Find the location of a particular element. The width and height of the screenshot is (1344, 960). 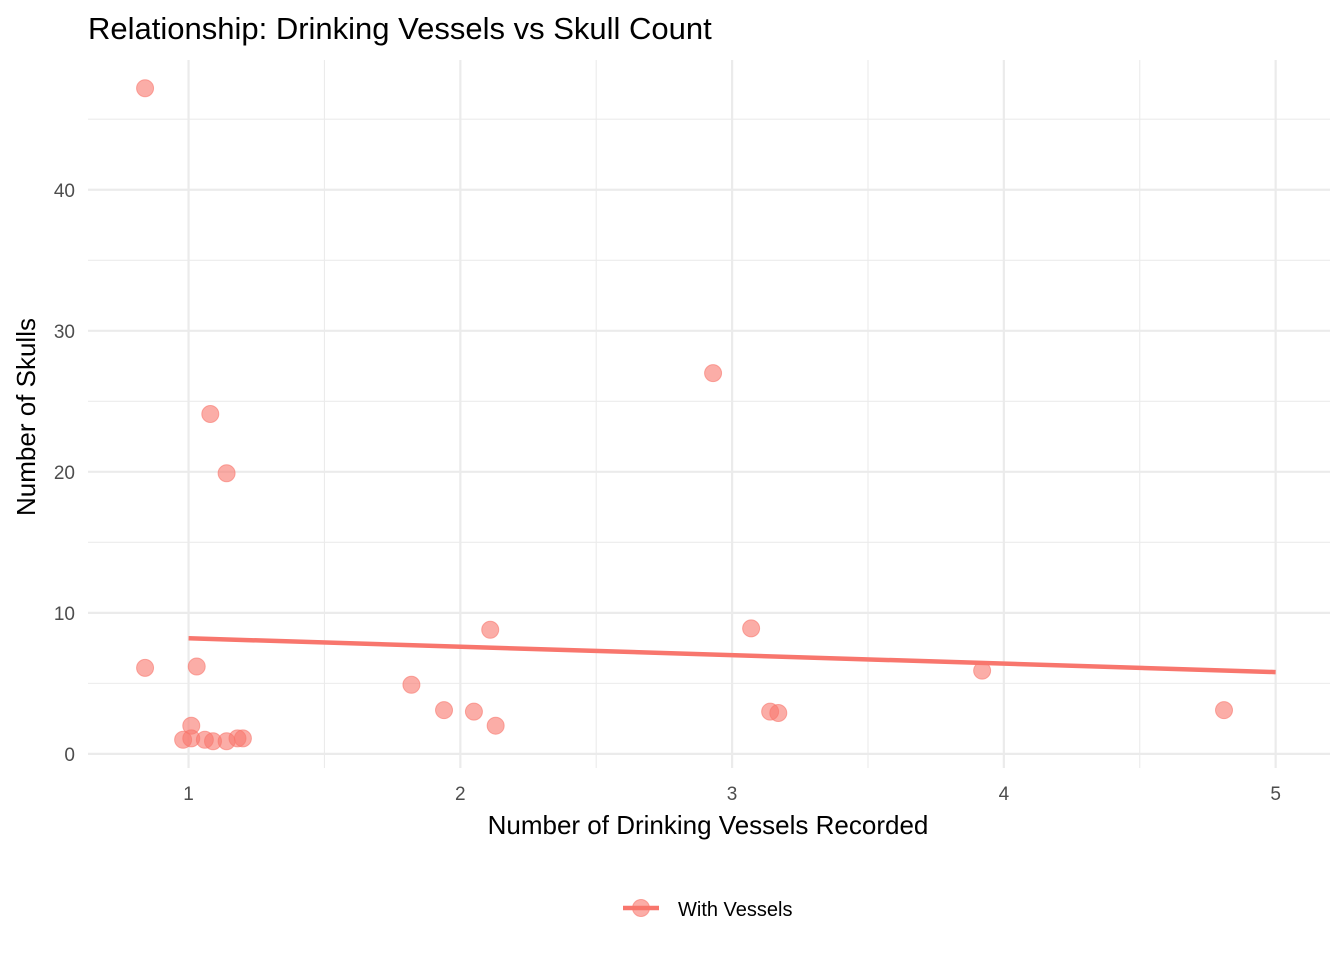

y-axis-ticks: 0 10 20 30 40 is located at coordinates (64, 473).